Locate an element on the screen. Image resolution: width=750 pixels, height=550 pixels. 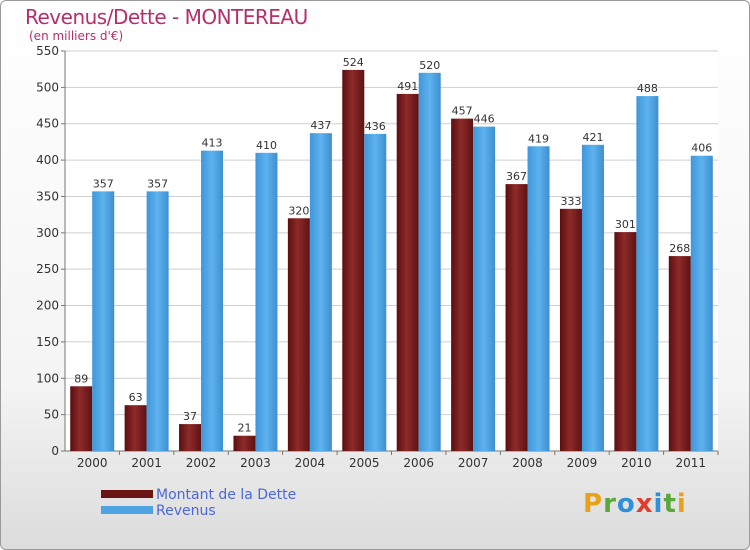
chart-title: Revenus/Dette - MONTEREAU is located at coordinates (166, 17).